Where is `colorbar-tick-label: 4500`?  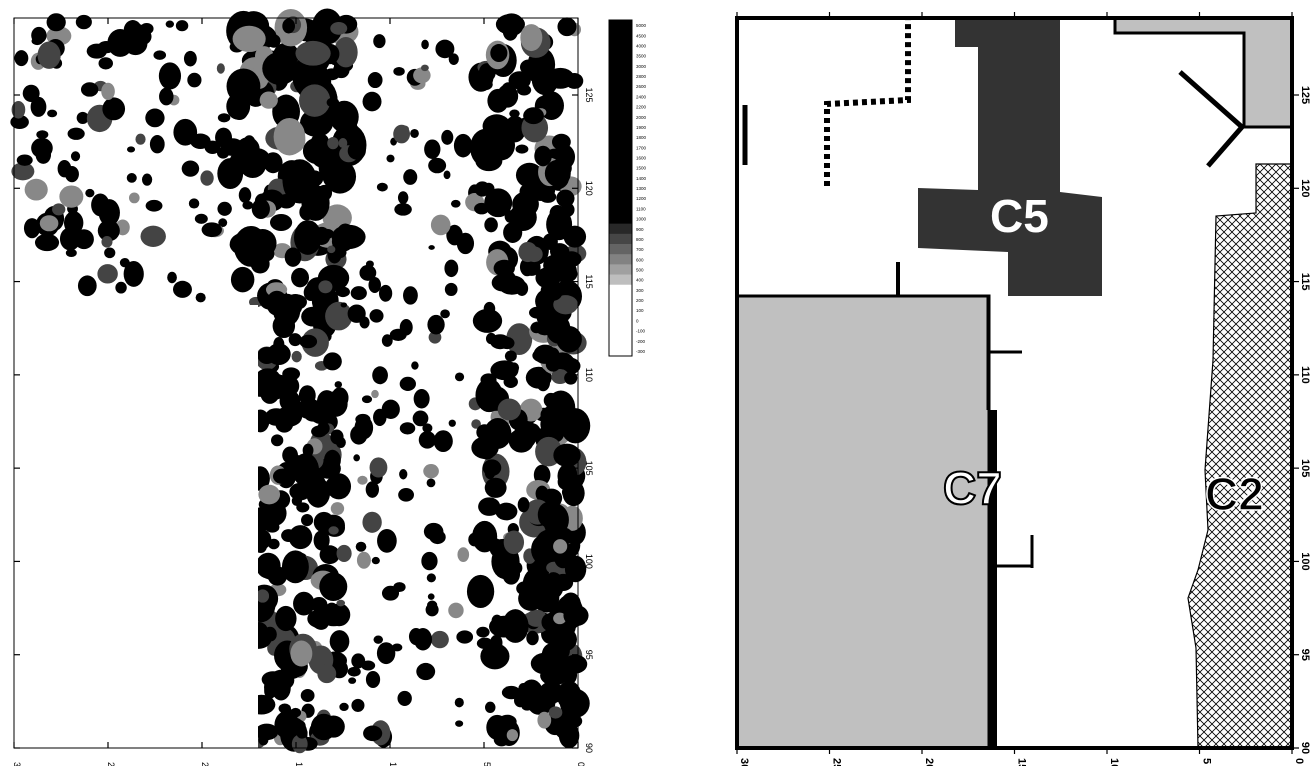
colorbar-tick-label: 4500 is located at coordinates (641, 35).